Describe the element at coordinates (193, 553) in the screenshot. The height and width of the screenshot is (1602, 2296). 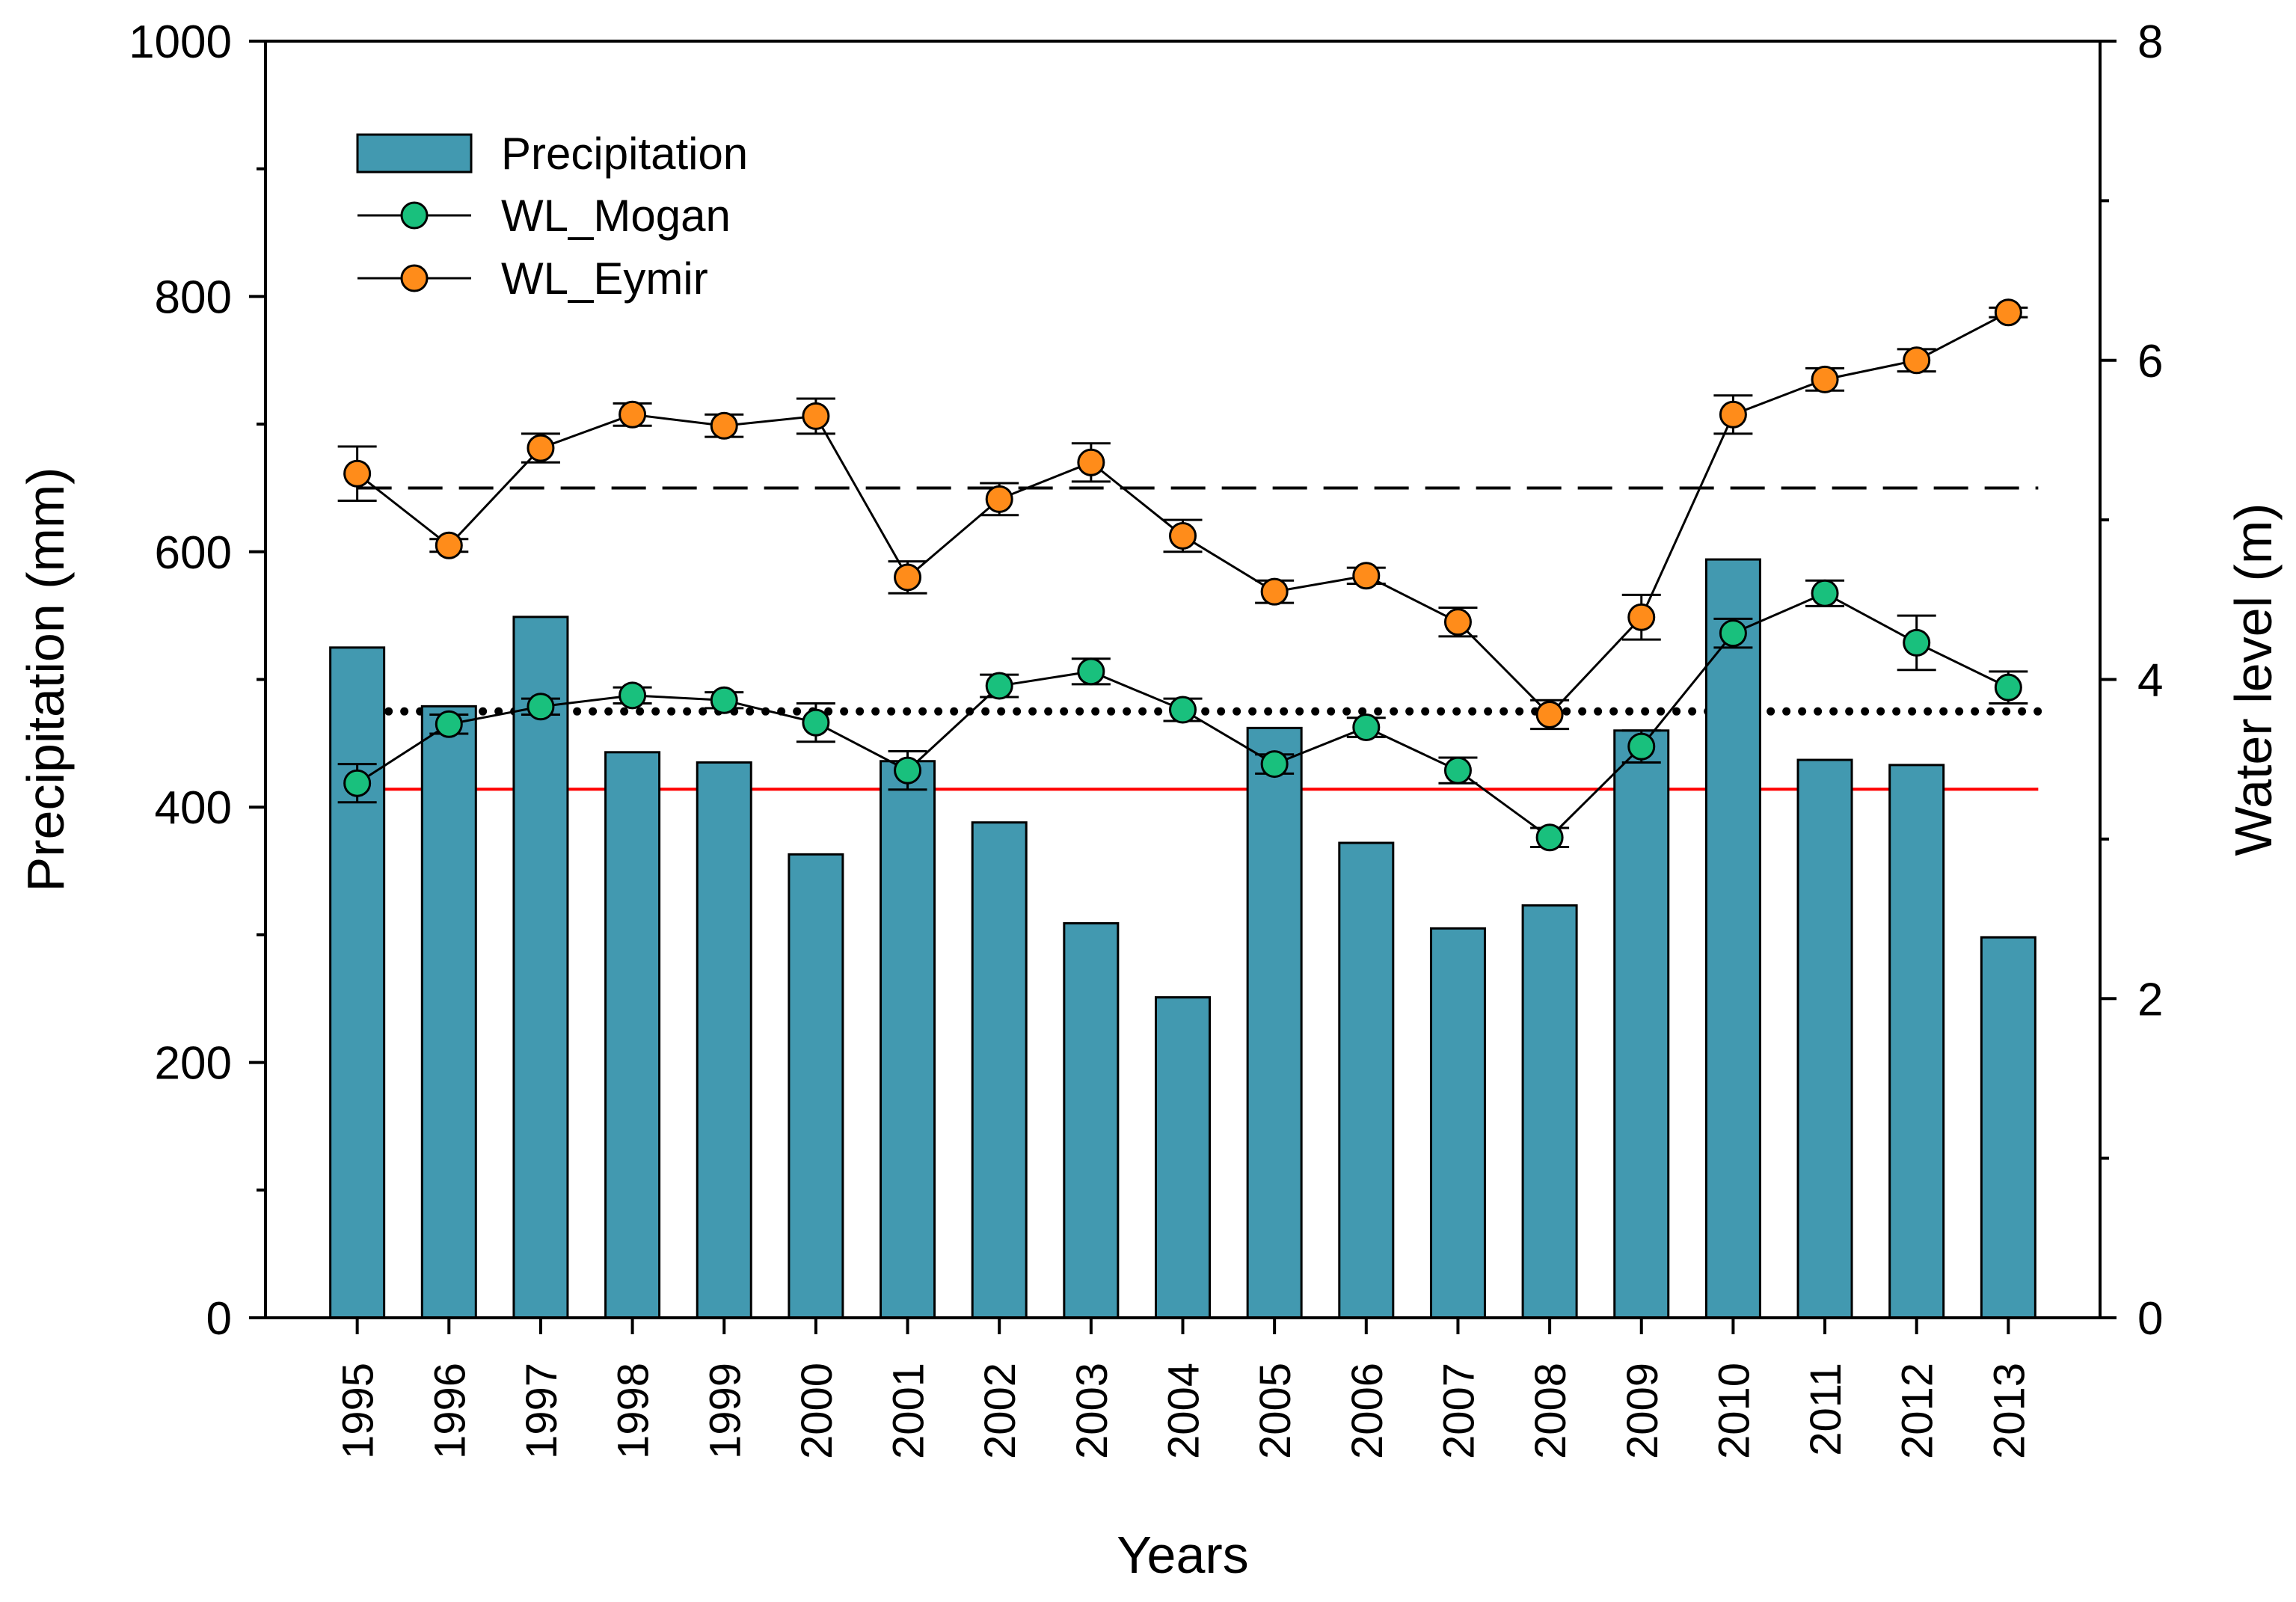
I see `left-tick-label: 600` at that location.